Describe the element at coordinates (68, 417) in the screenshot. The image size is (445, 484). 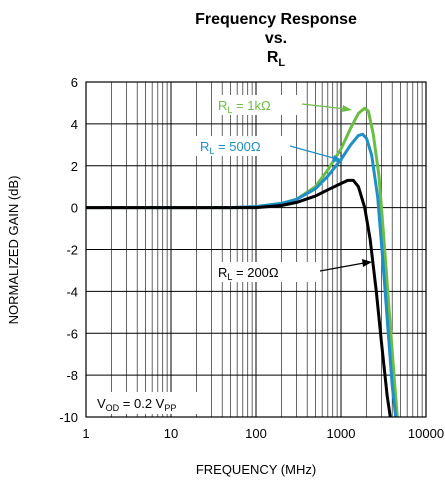
I see `y-tick-label: -10` at that location.